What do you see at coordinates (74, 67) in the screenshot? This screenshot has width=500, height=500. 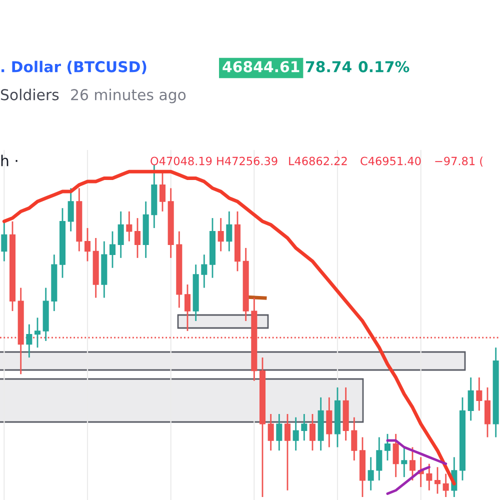 I see `text: . Dollar (BTCUSD)` at bounding box center [74, 67].